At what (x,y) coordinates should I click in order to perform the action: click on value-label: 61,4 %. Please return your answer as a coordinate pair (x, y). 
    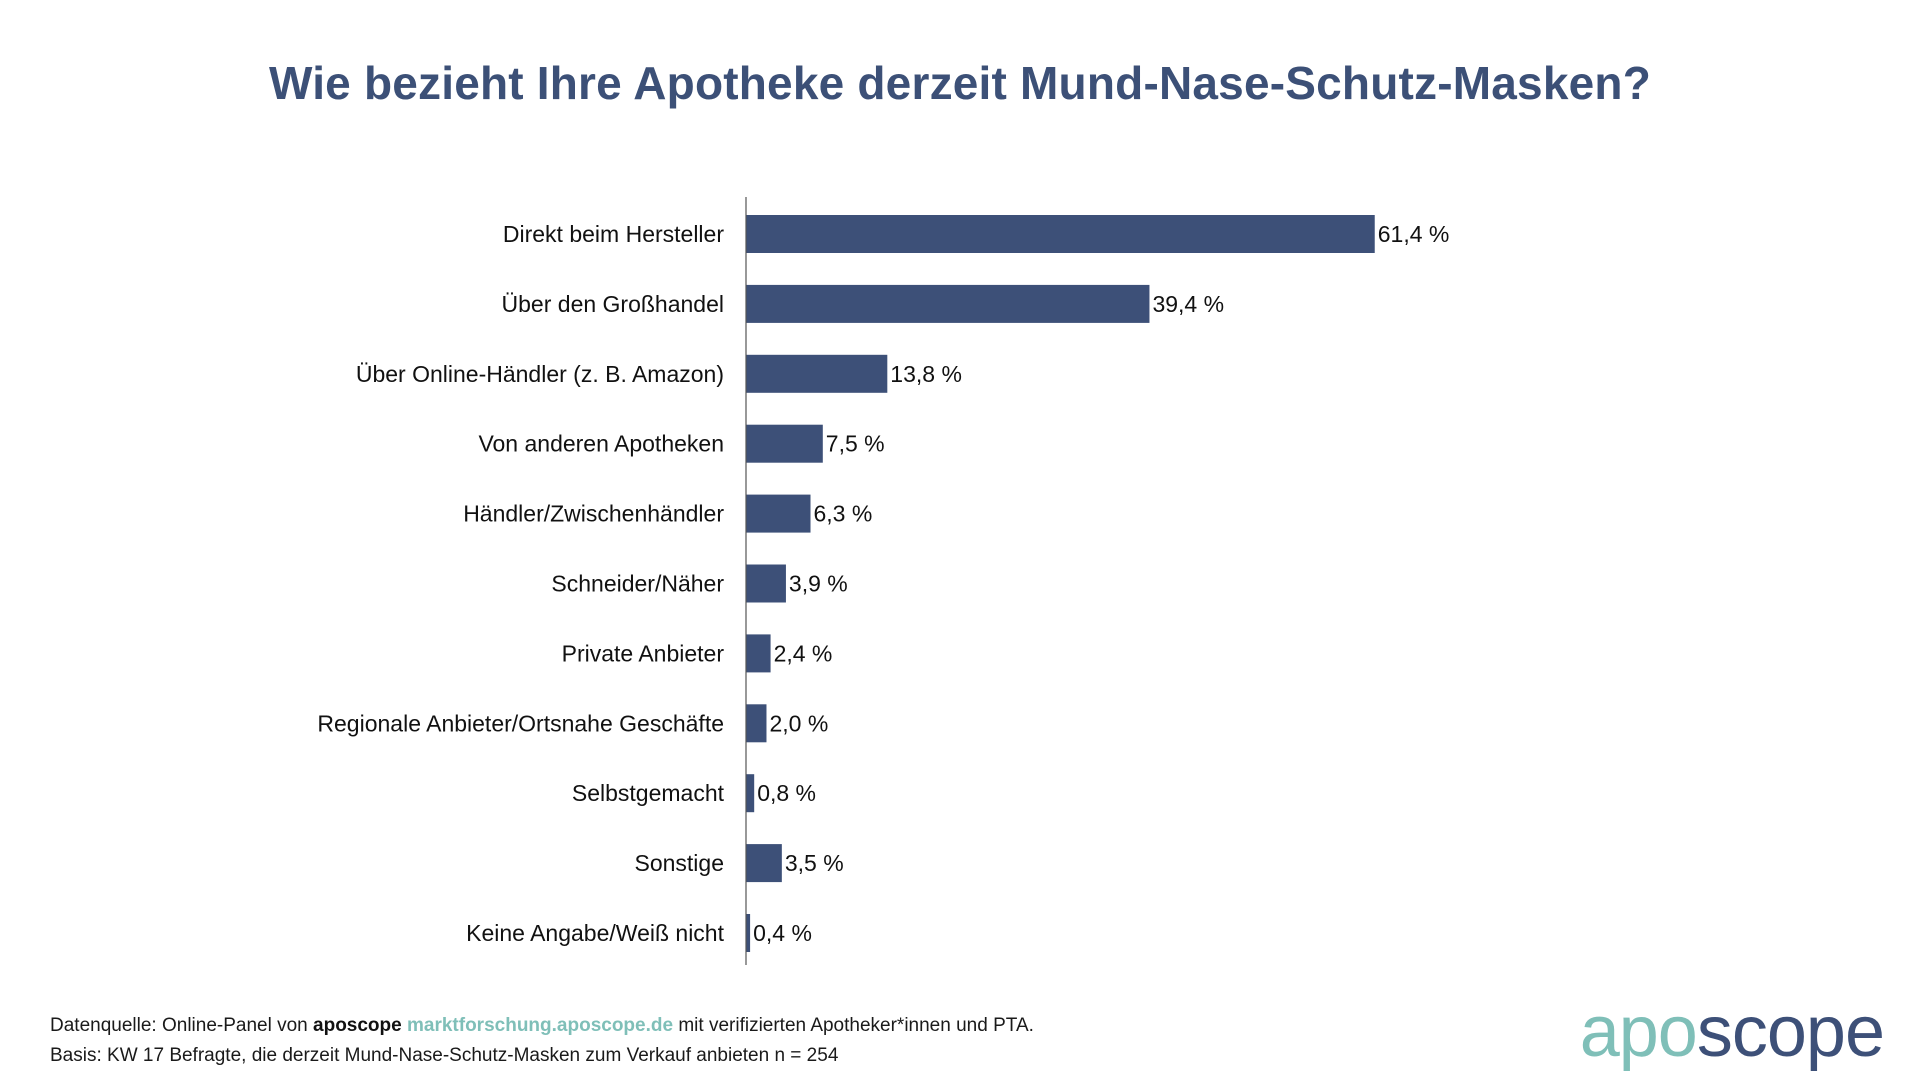
    Looking at the image, I should click on (1414, 234).